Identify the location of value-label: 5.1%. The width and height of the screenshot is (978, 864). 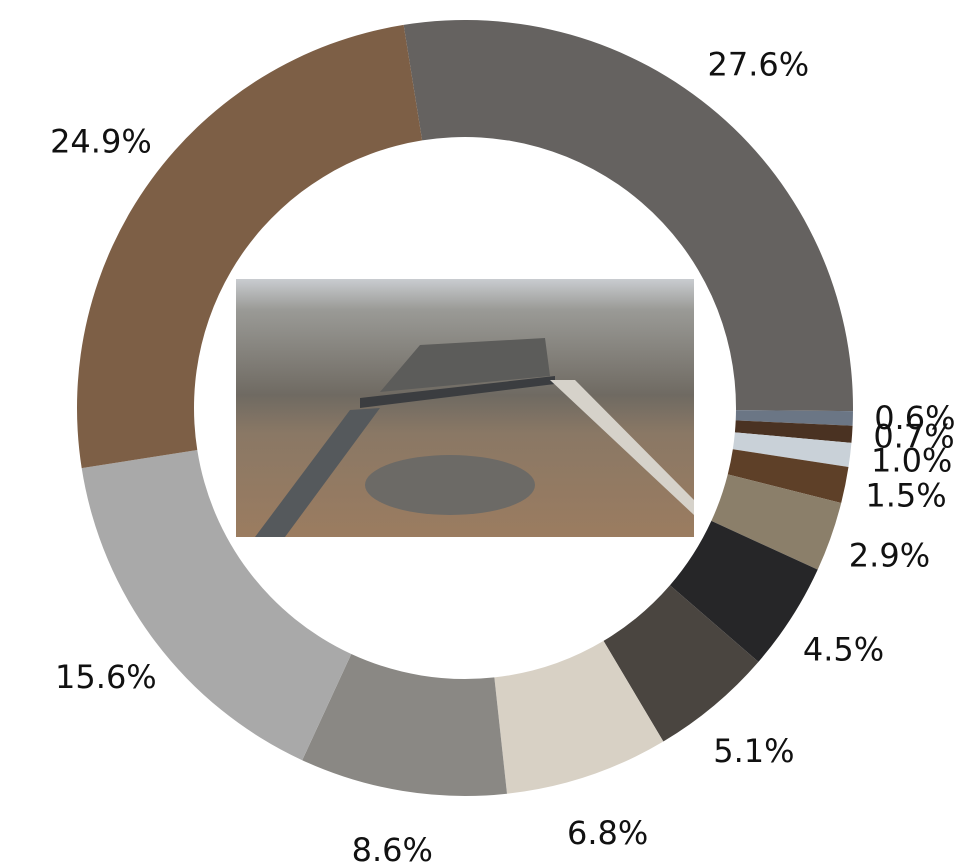
(753, 751).